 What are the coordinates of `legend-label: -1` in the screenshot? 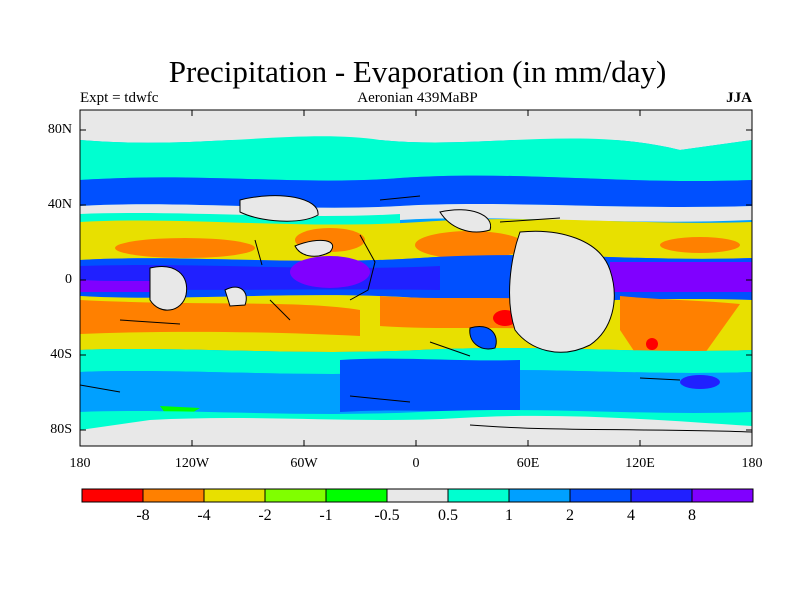 It's located at (326, 515).